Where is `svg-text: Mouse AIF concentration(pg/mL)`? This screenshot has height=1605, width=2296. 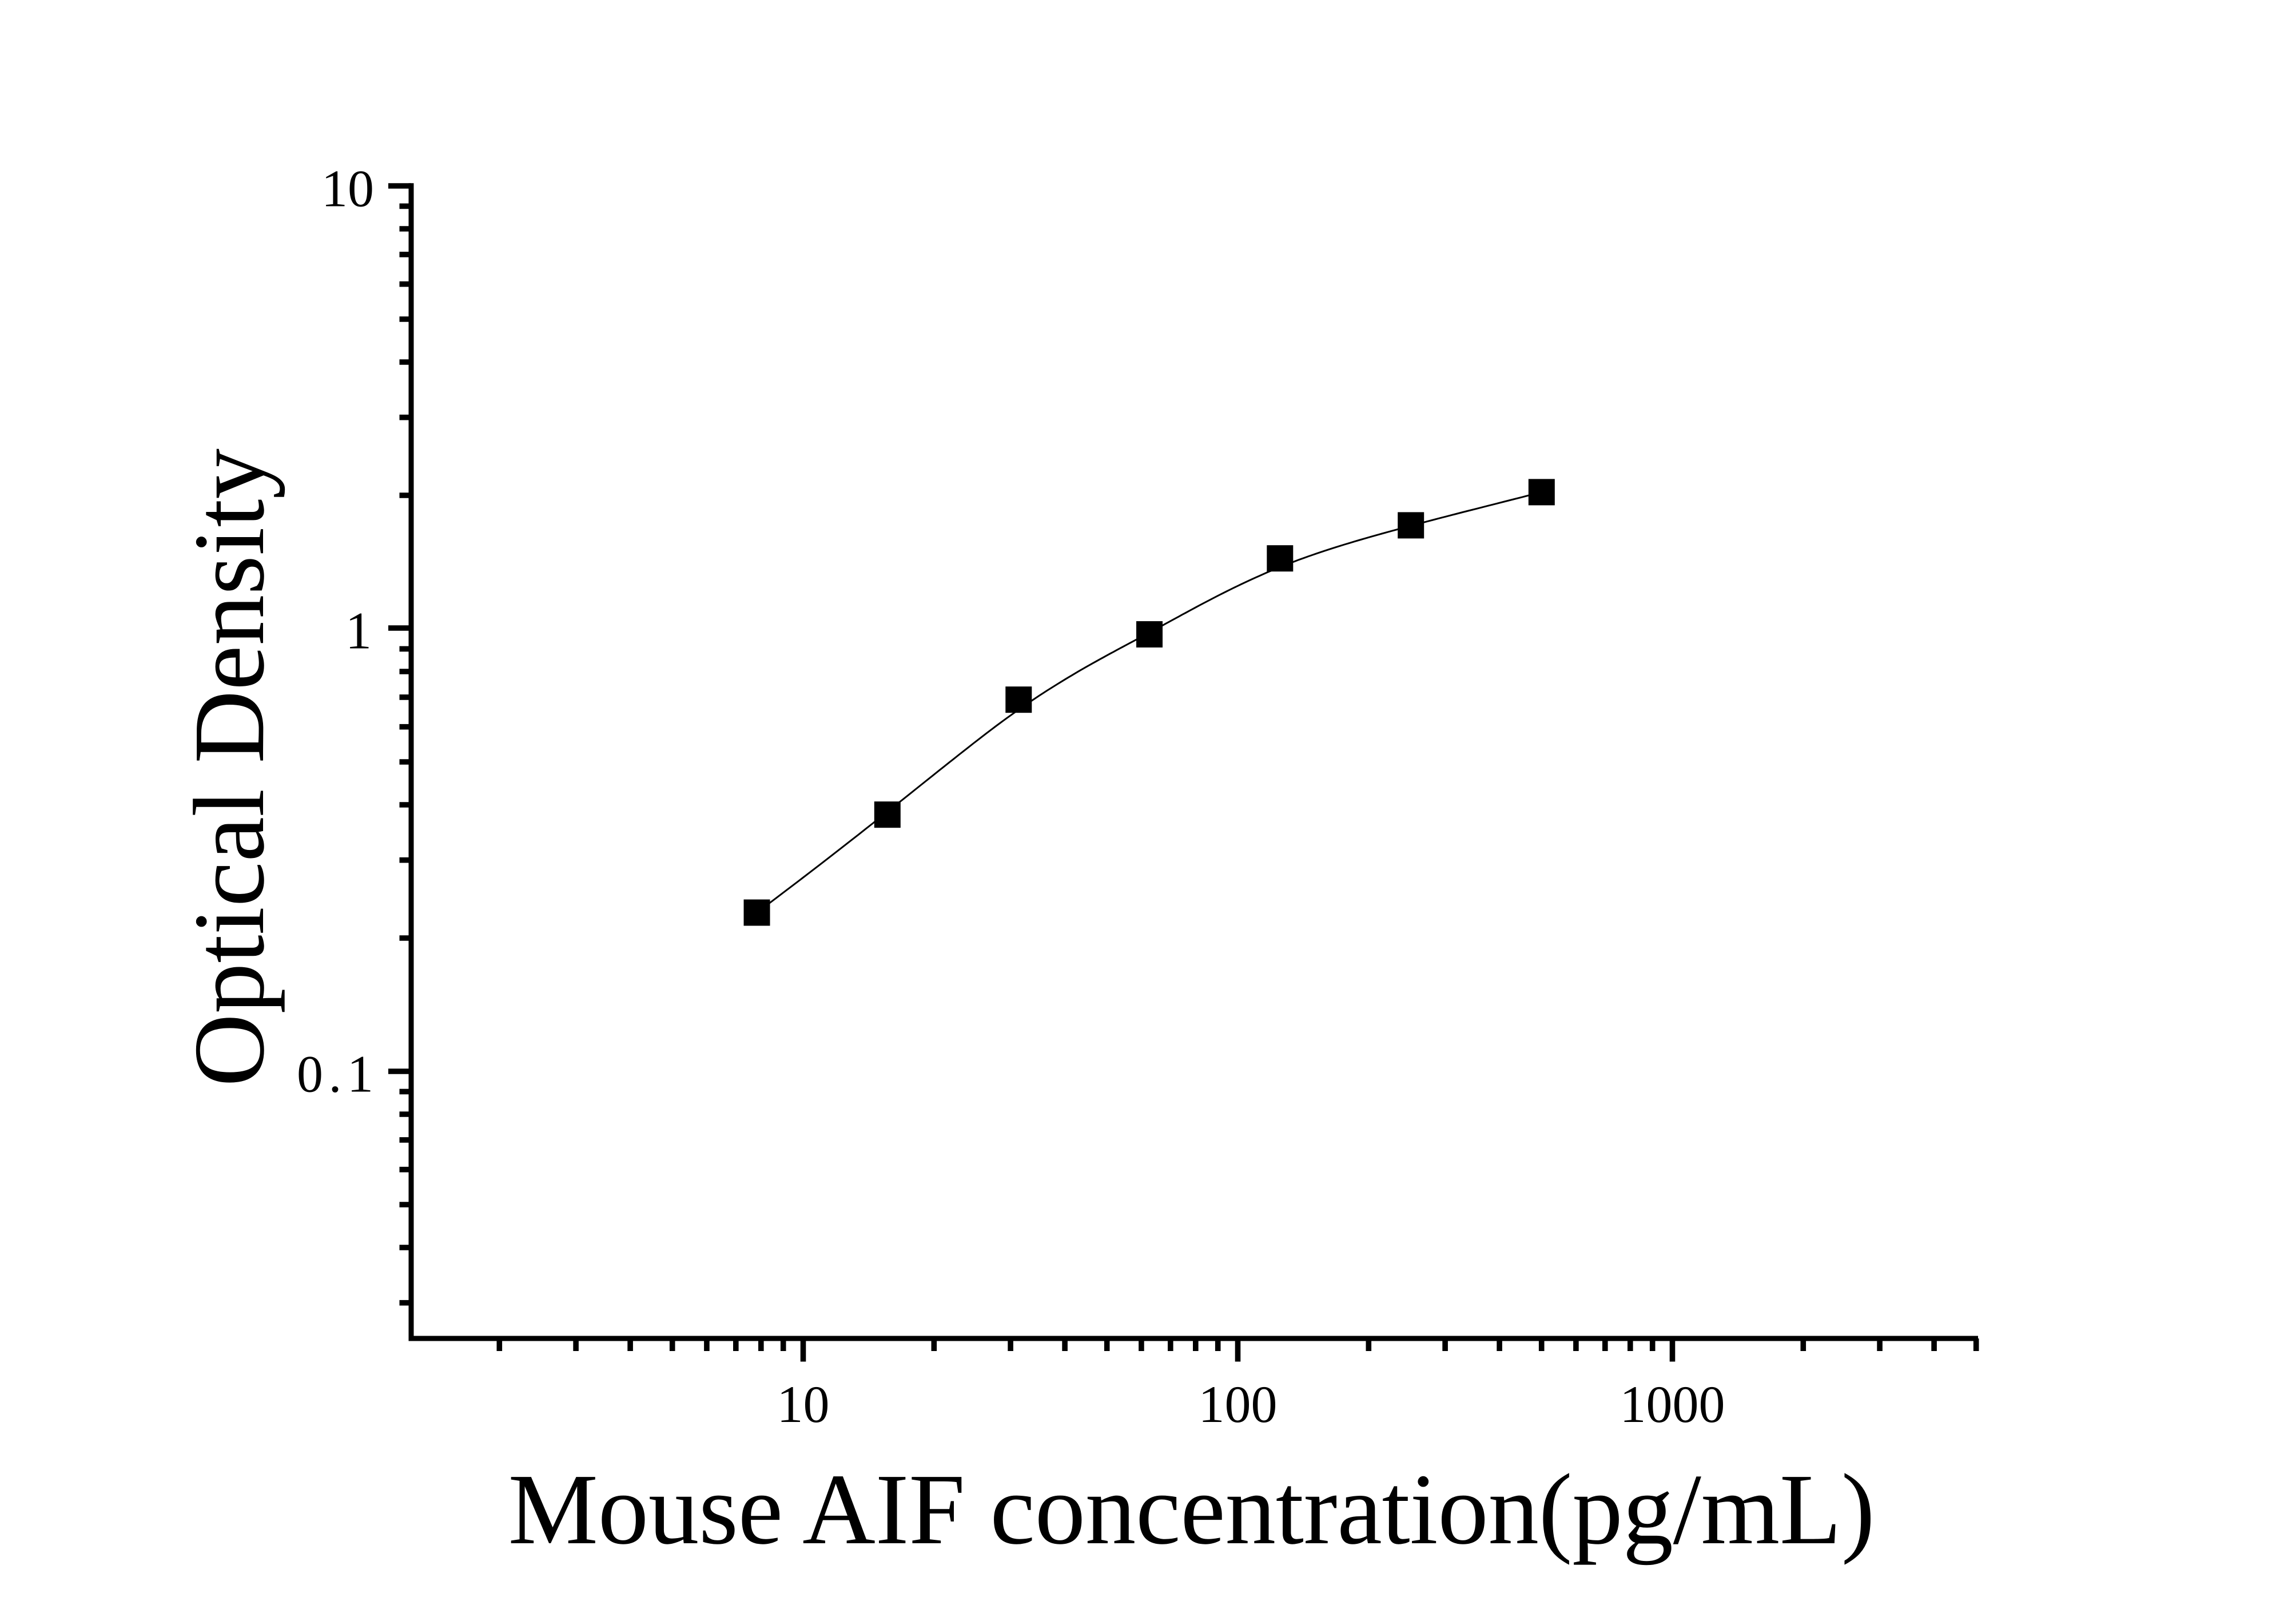 svg-text: Mouse AIF concentration(pg/mL) is located at coordinates (1192, 1509).